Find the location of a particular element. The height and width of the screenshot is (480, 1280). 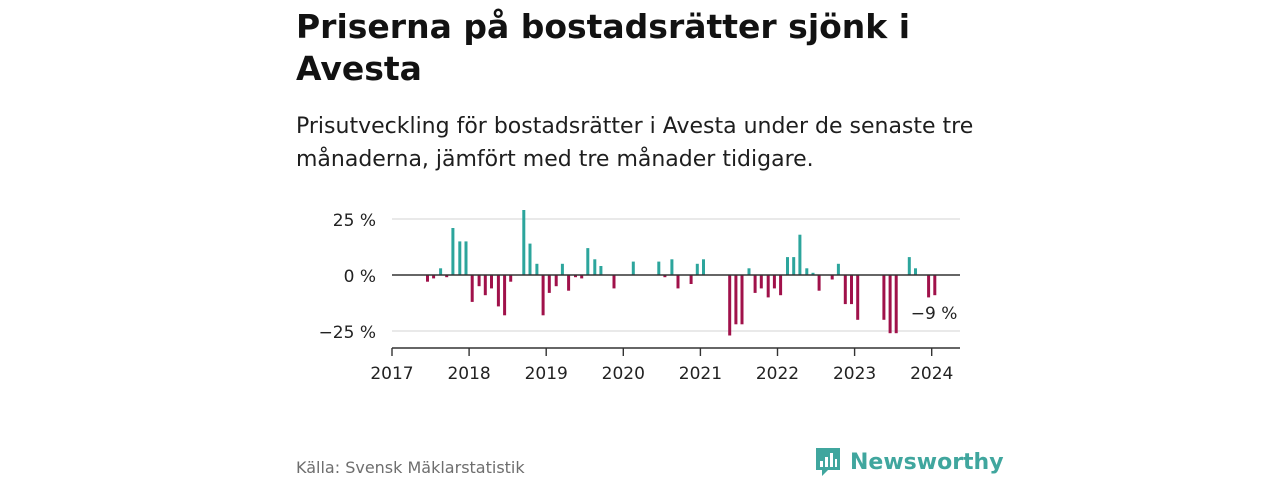

x-tick-label: 2021 is located at coordinates (700, 374).